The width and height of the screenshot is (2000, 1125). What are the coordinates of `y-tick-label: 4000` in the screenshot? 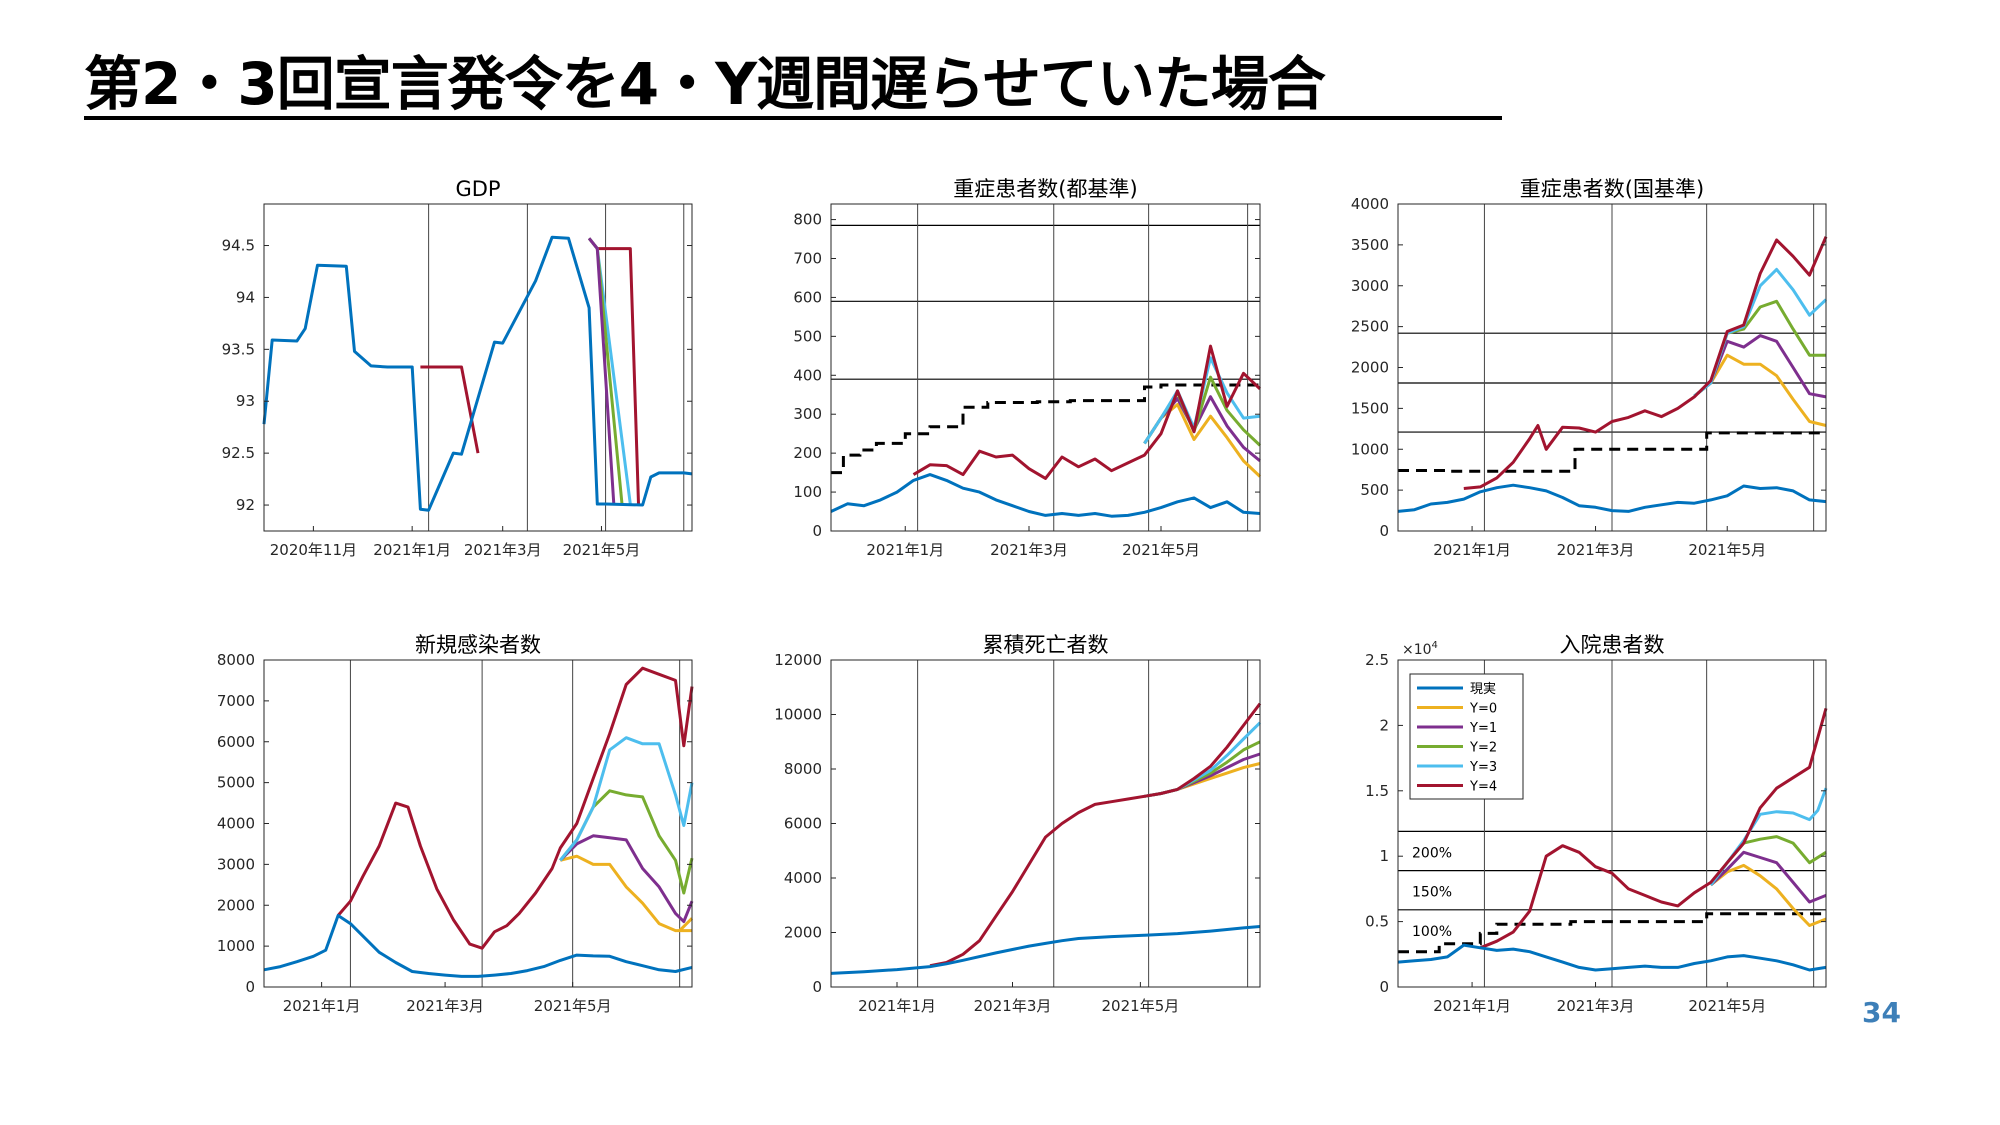 It's located at (803, 878).